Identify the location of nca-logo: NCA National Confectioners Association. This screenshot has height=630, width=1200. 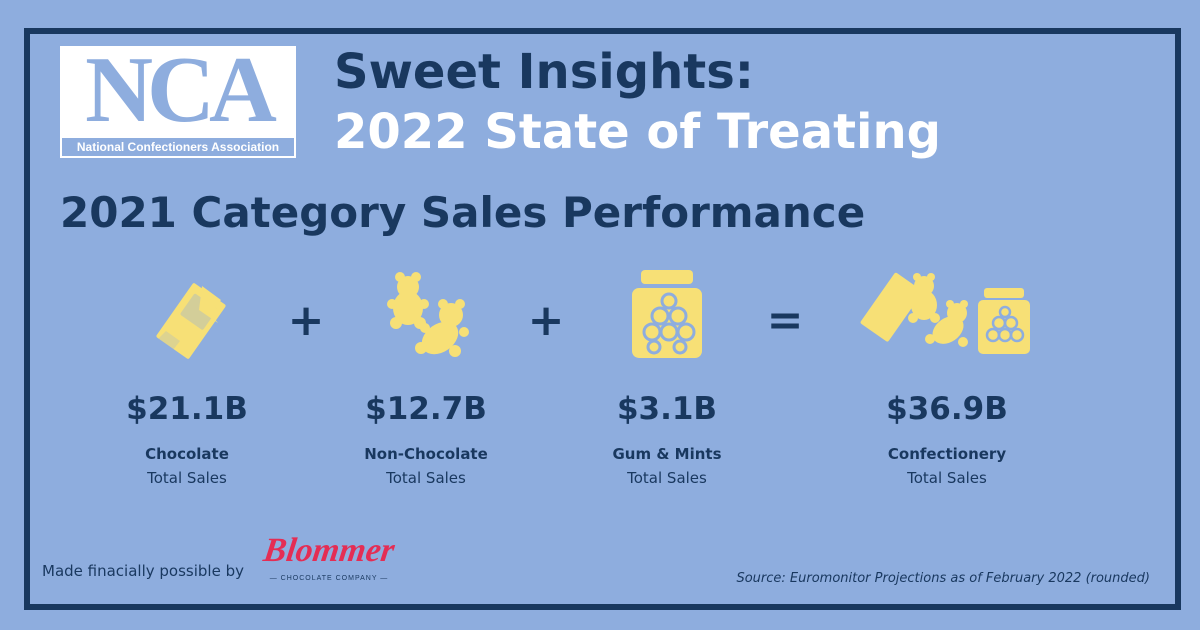
(178, 98).